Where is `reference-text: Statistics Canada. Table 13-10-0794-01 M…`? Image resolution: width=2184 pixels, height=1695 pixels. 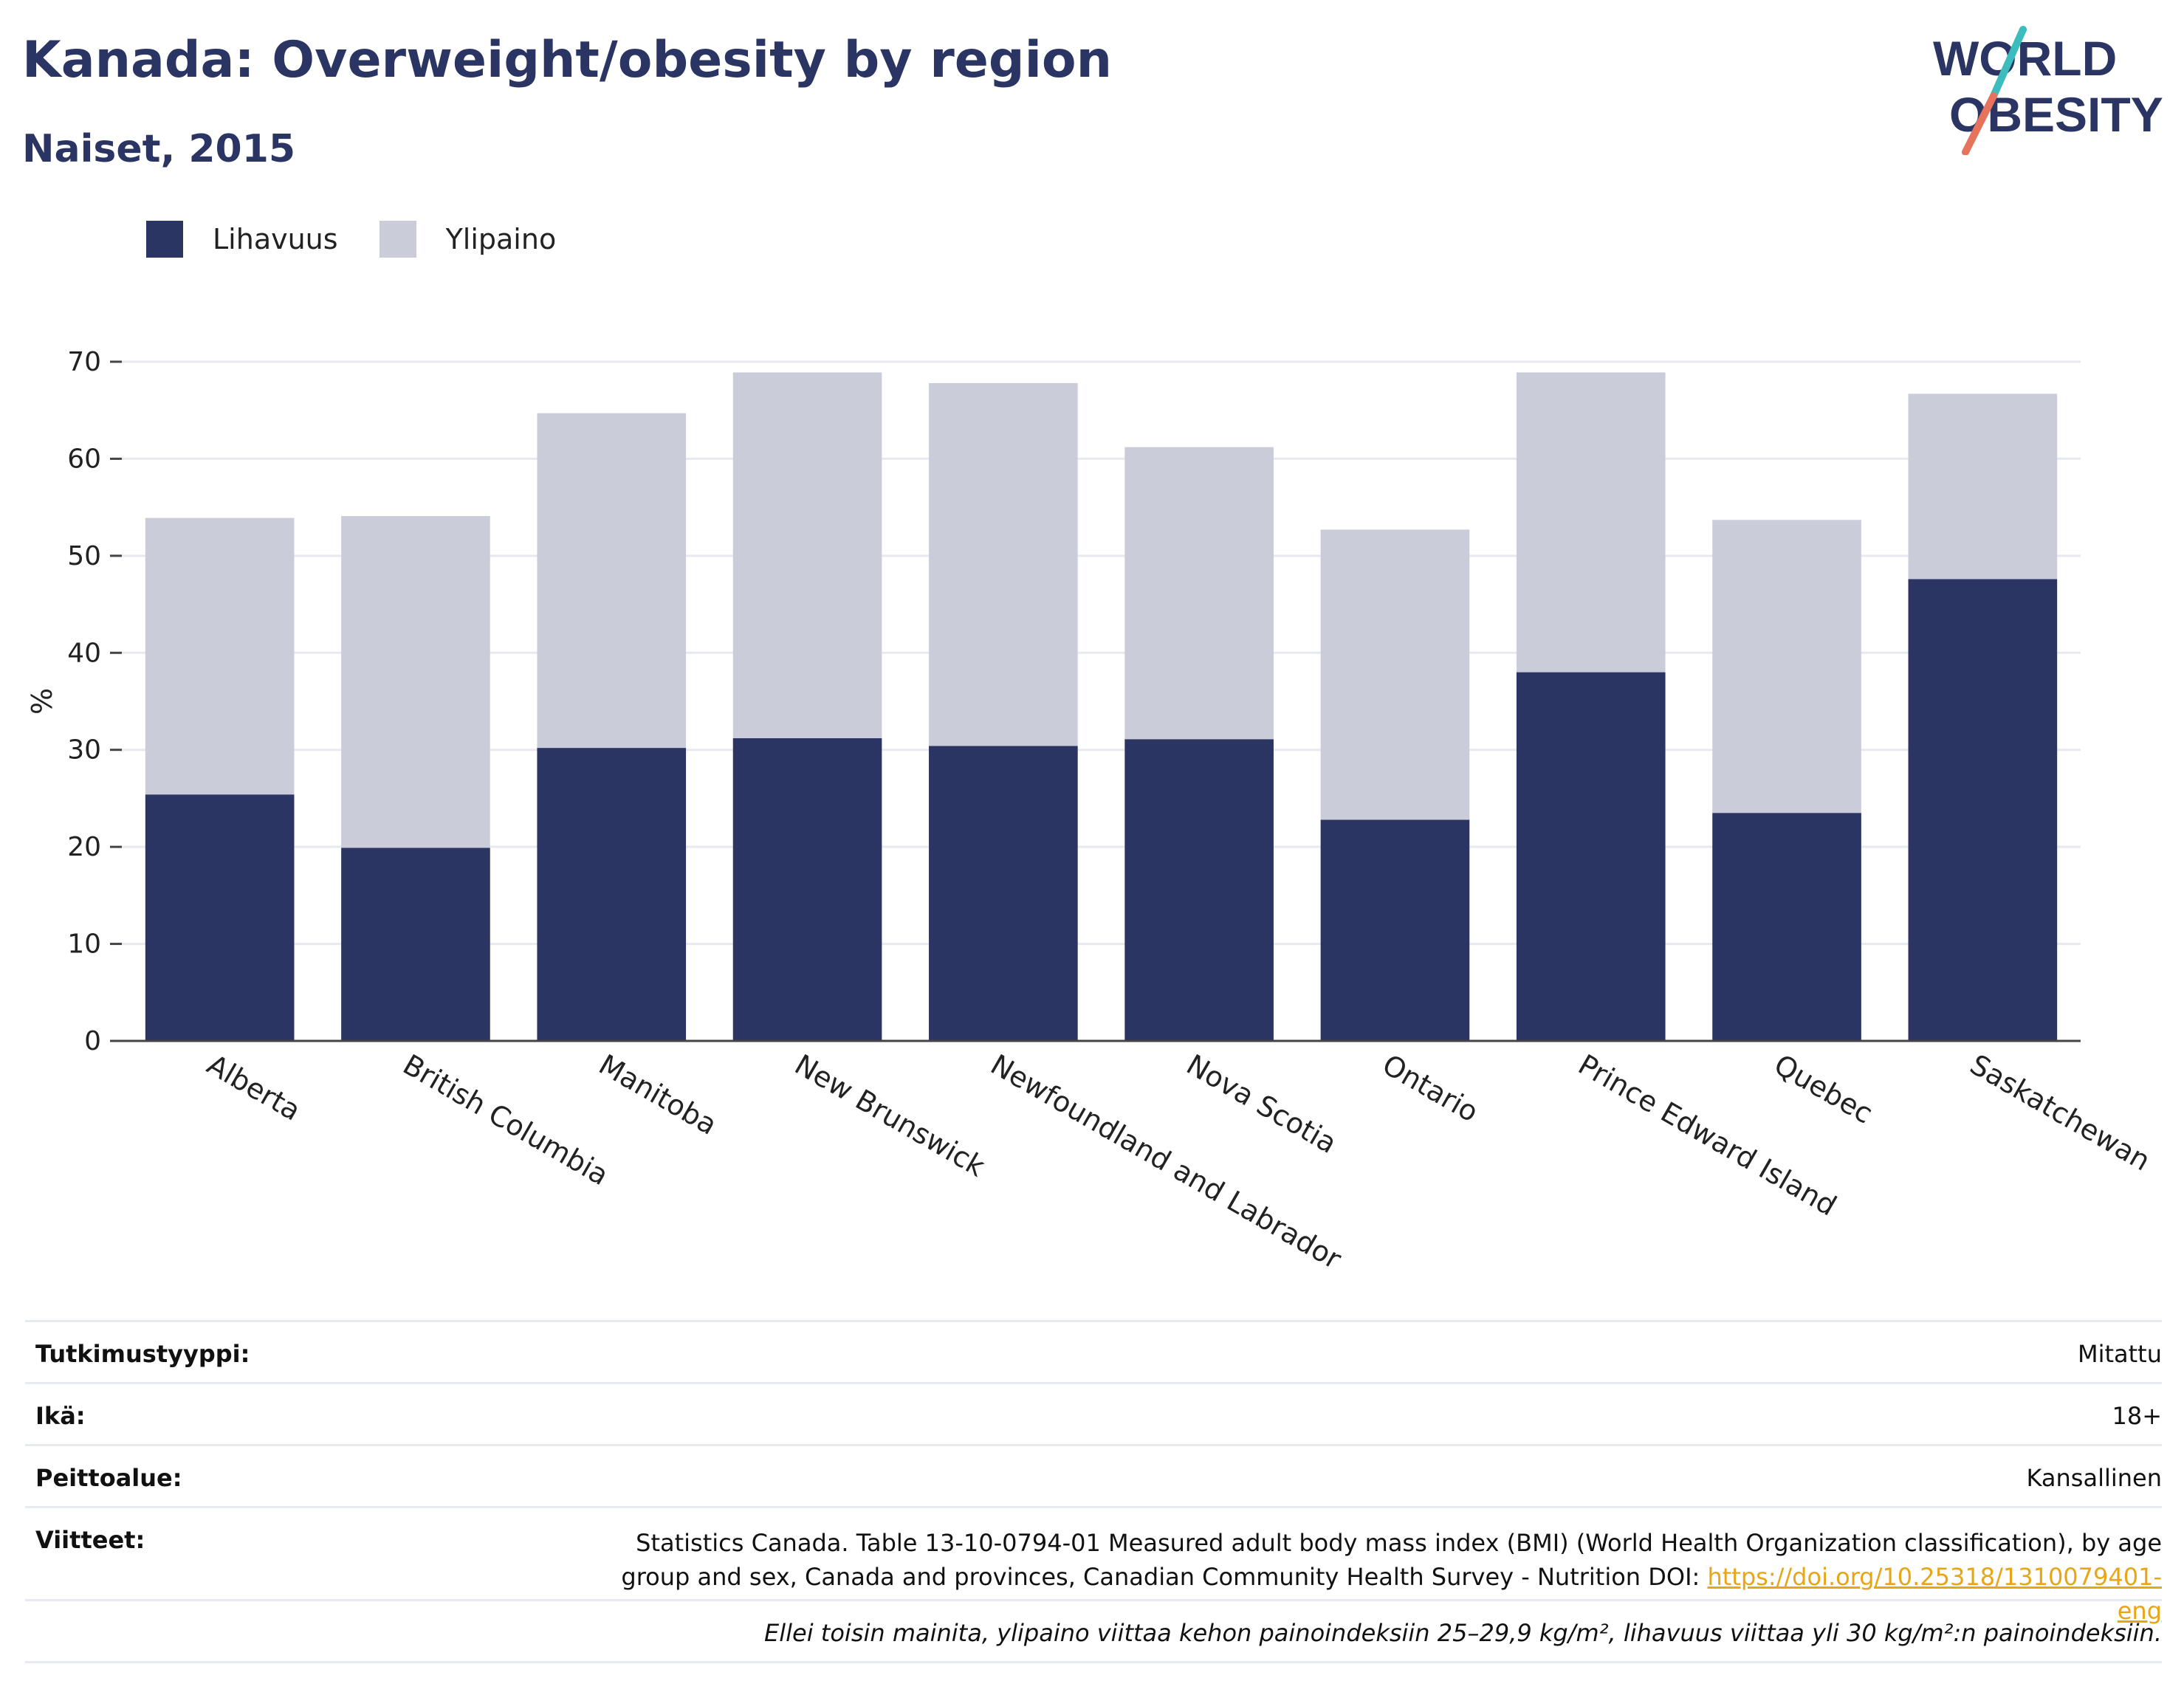
reference-text: Statistics Canada. Table 13-10-0794-01 M… is located at coordinates (1392, 1560).